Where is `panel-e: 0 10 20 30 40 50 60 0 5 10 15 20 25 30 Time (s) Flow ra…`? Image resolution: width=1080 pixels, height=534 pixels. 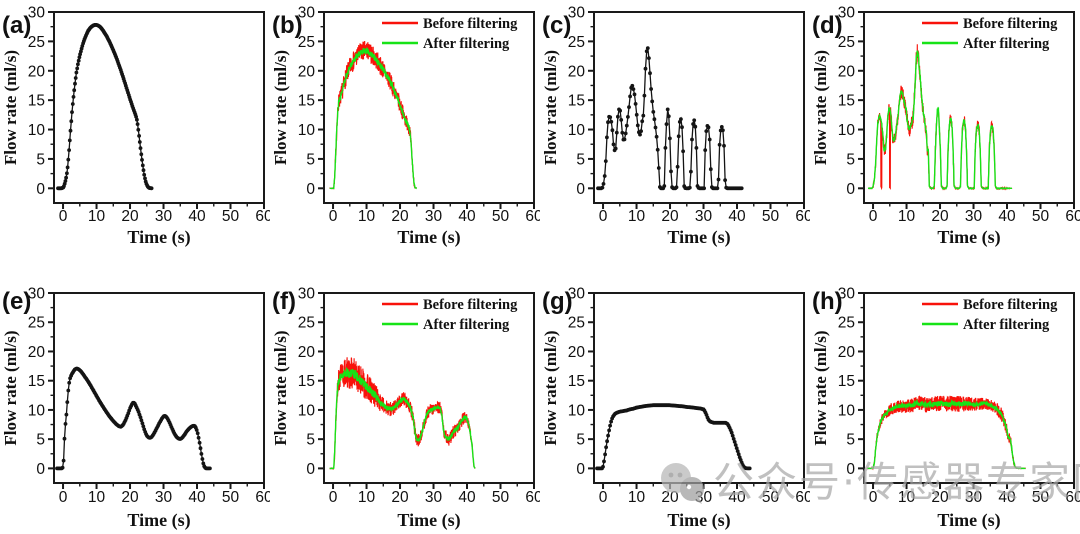 panel-e: 0 10 20 30 40 50 60 0 5 10 15 20 25 30 Time (s) Flow ra… is located at coordinates (135, 402).